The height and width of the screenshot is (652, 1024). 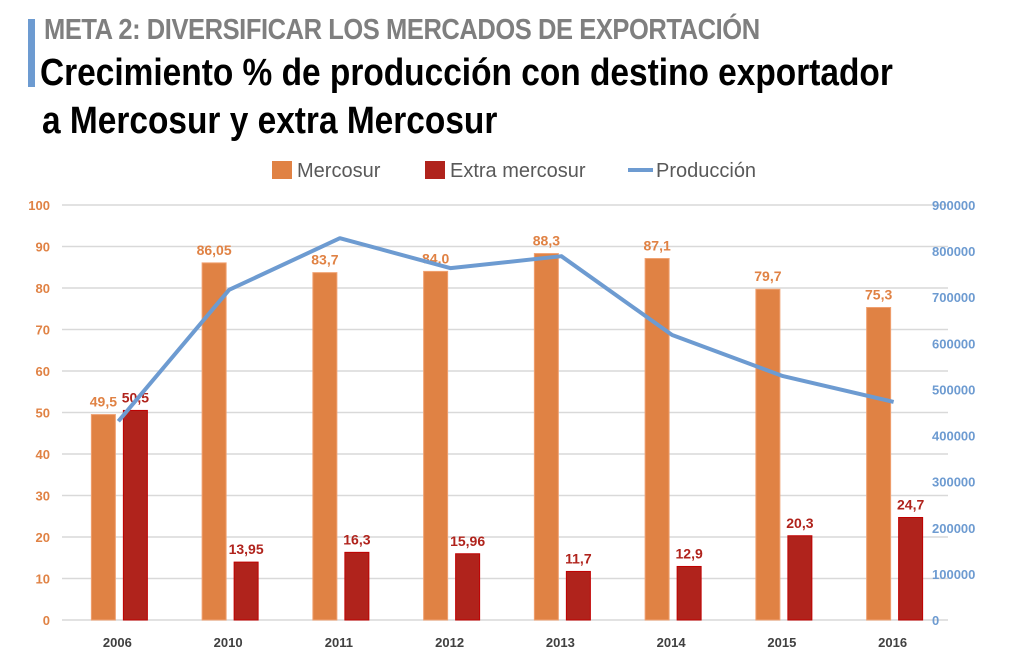 What do you see at coordinates (953, 436) in the screenshot?
I see `right-axis-tick: 400000` at bounding box center [953, 436].